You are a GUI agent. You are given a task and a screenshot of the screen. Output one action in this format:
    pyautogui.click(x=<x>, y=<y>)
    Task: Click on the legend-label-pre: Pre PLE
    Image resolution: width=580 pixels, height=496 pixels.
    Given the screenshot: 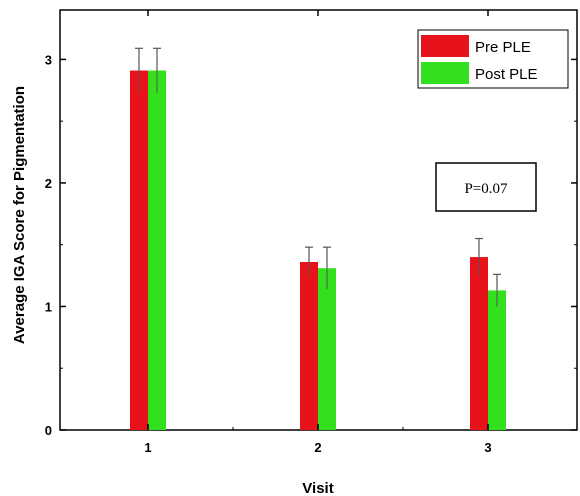 What is the action you would take?
    pyautogui.click(x=503, y=47)
    